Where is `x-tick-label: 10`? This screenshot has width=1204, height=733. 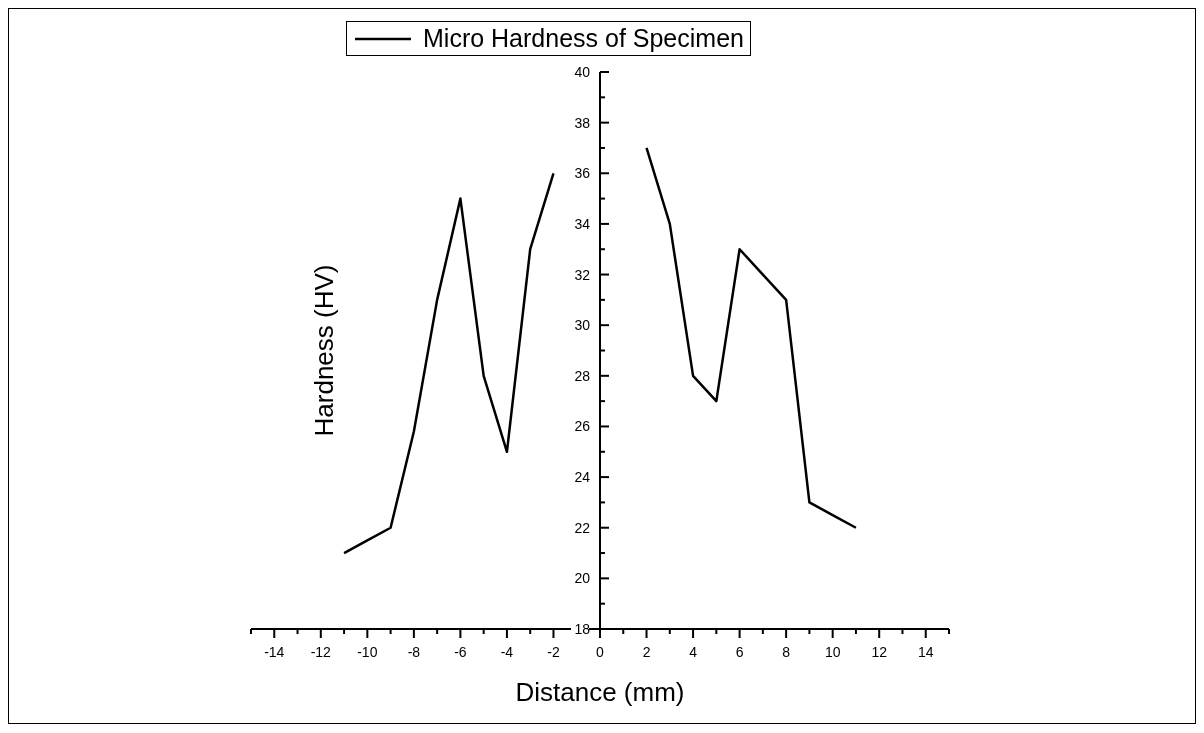
x-tick-label: 10 is located at coordinates (832, 652).